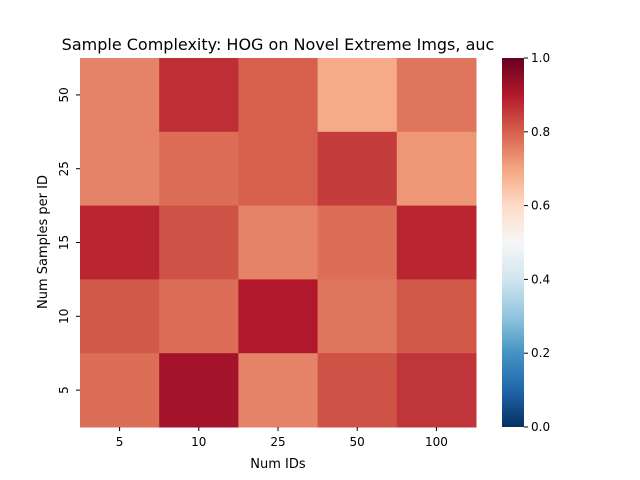 This screenshot has height=480, width=640. What do you see at coordinates (540, 206) in the screenshot?
I see `colorbar-tick-label: 0.6` at bounding box center [540, 206].